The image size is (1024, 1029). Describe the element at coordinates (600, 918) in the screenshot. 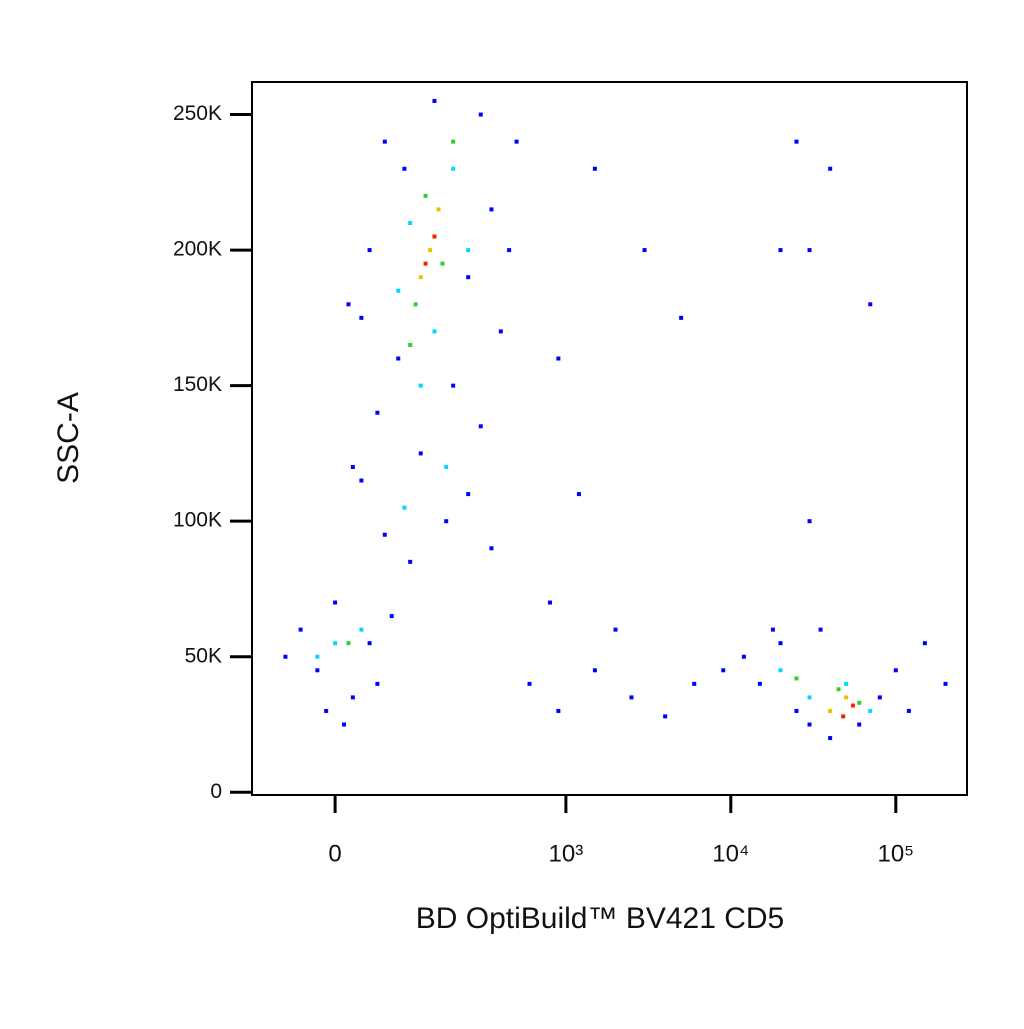

I see `x-axis-label: BD OptiBuild™ BV421 CD5` at that location.